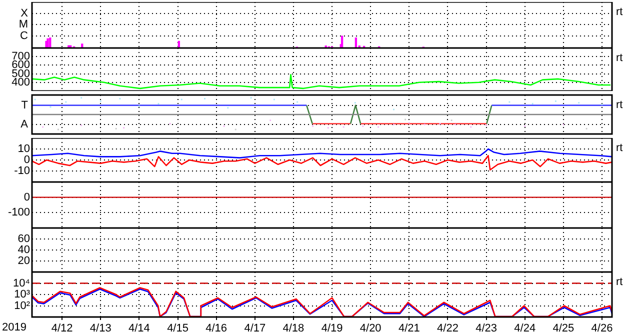  What do you see at coordinates (486, 328) in the screenshot?
I see `x-tick-label: 4/23` at bounding box center [486, 328].